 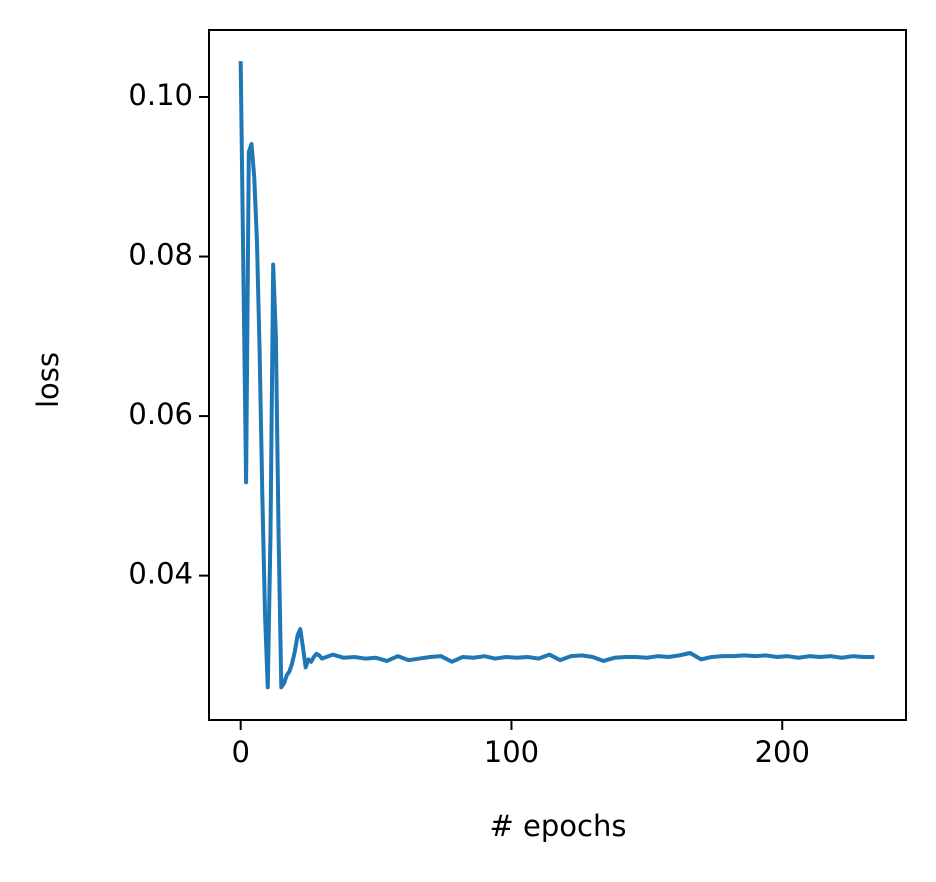 I want to click on x-axis-label: # epochs, so click(x=558, y=826).